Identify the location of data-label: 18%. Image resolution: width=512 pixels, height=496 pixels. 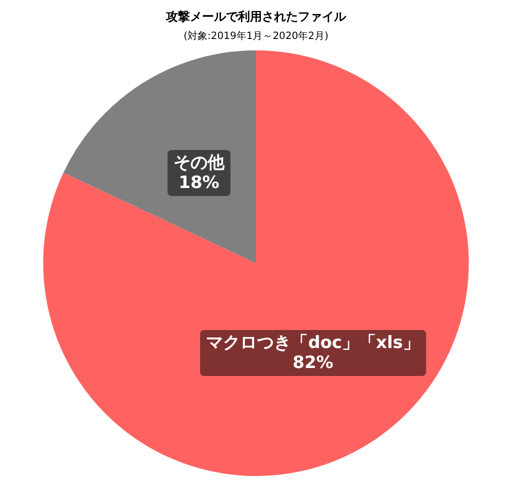
(199, 183).